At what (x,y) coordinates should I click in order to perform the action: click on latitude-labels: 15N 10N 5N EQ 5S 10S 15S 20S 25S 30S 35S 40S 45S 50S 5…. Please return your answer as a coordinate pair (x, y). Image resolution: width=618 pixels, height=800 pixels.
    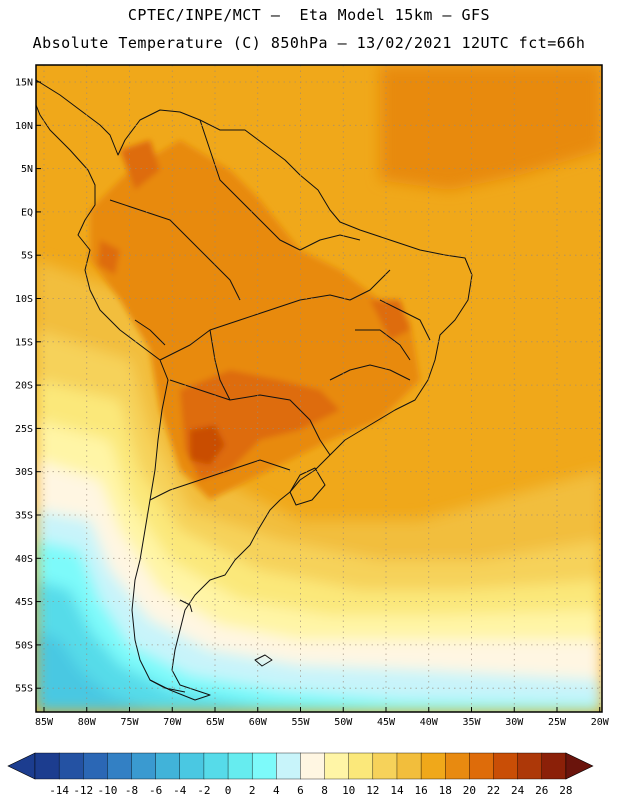
    Looking at the image, I should click on (28, 386).